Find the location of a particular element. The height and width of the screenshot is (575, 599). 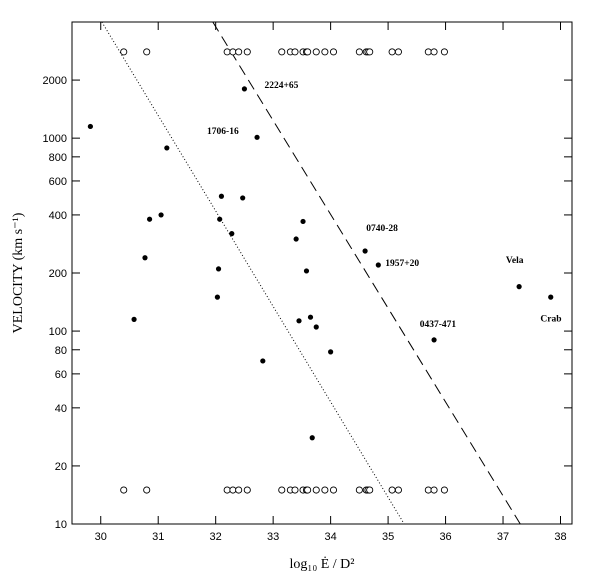

x-tick-label: 35 is located at coordinates (388, 537).